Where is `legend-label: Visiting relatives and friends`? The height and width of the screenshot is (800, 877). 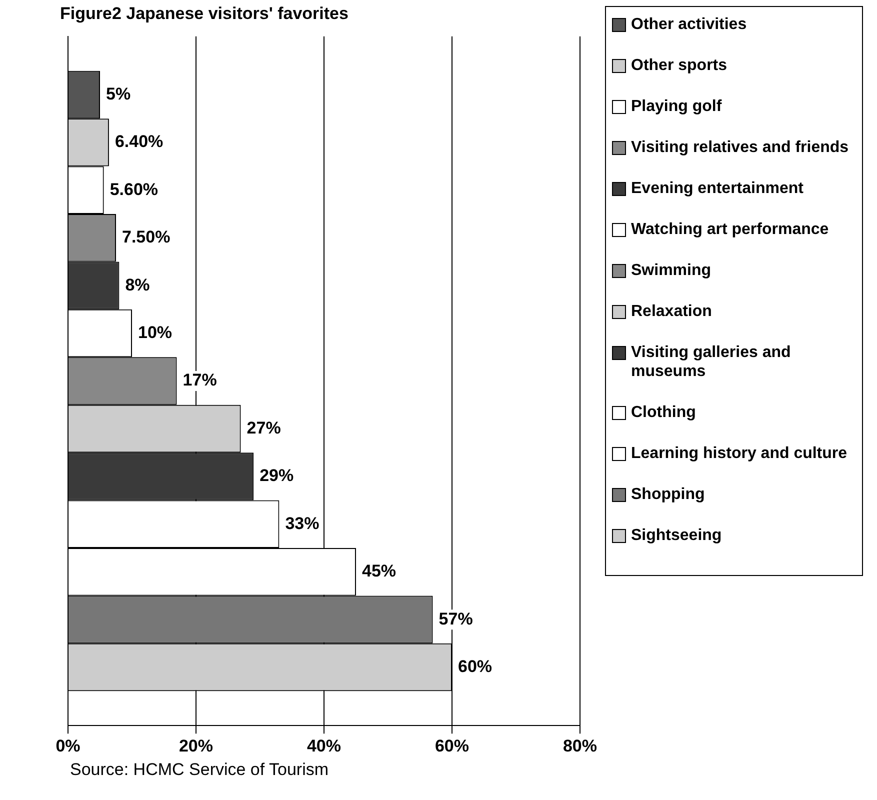 legend-label: Visiting relatives and friends is located at coordinates (740, 147).